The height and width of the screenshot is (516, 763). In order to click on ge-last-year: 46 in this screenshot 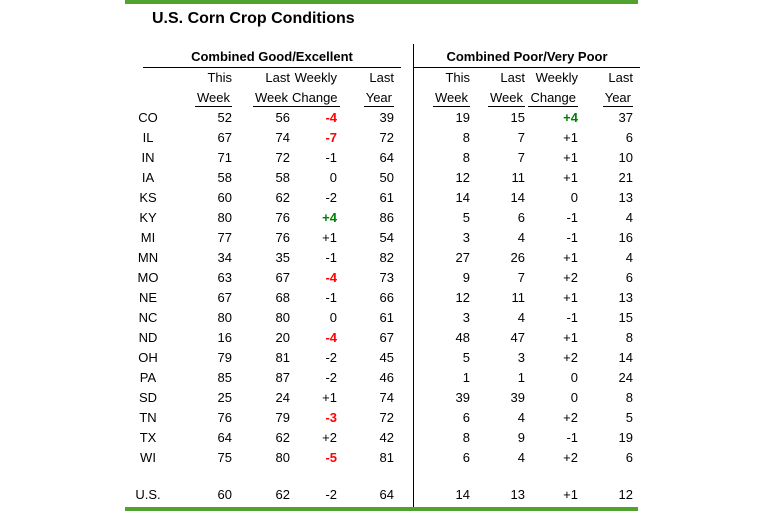, I will do `click(386, 377)`.